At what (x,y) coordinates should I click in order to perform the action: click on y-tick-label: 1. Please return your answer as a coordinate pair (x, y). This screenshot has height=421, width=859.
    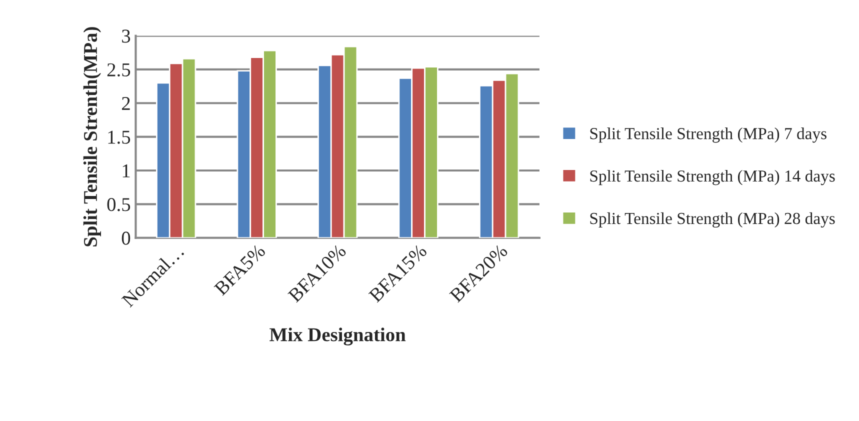
    Looking at the image, I should click on (126, 171).